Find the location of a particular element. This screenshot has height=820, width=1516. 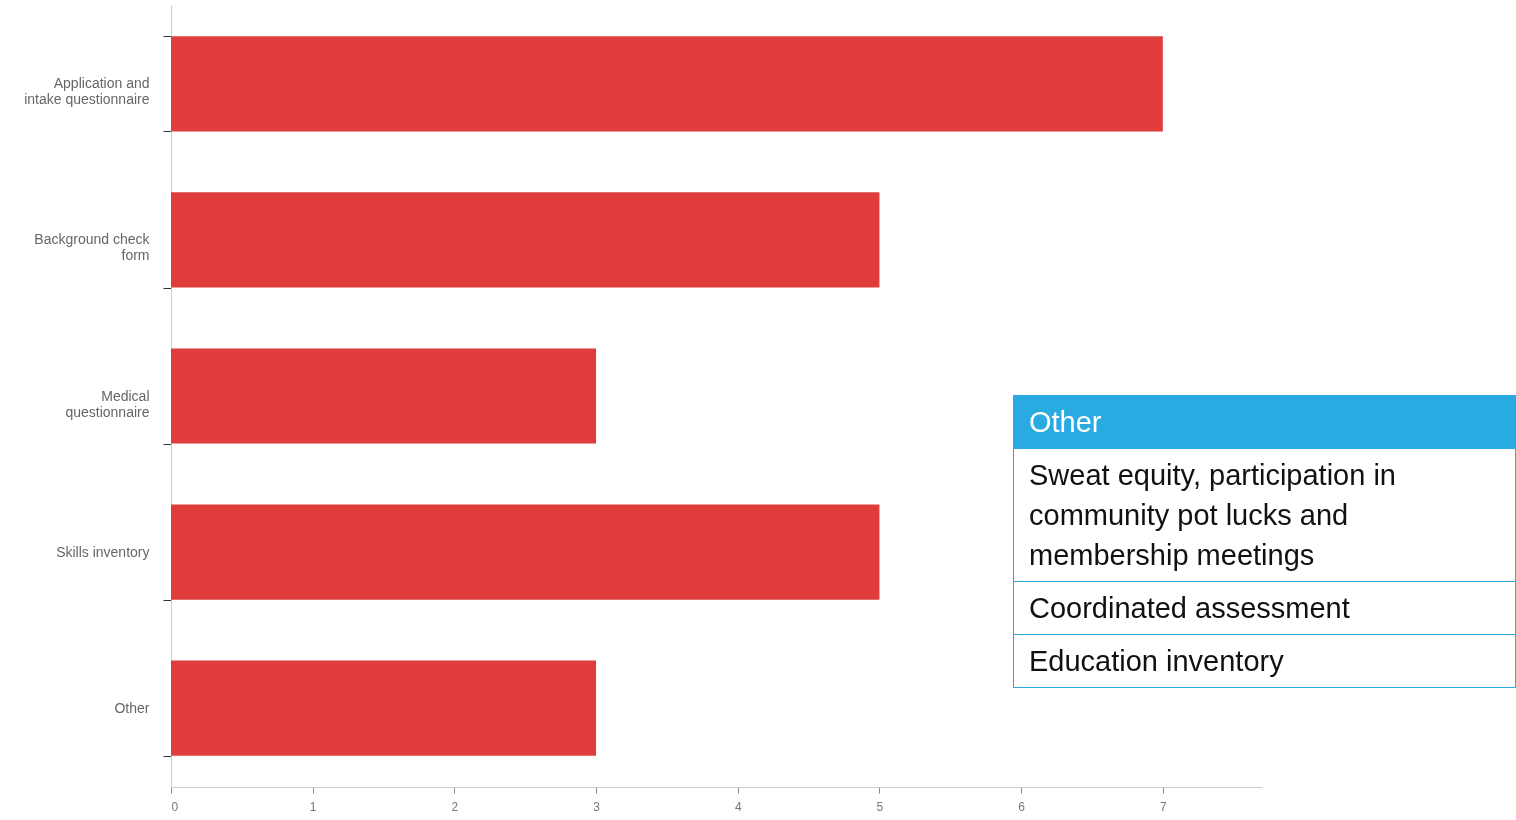

x-tick-label: 4 is located at coordinates (738, 806).